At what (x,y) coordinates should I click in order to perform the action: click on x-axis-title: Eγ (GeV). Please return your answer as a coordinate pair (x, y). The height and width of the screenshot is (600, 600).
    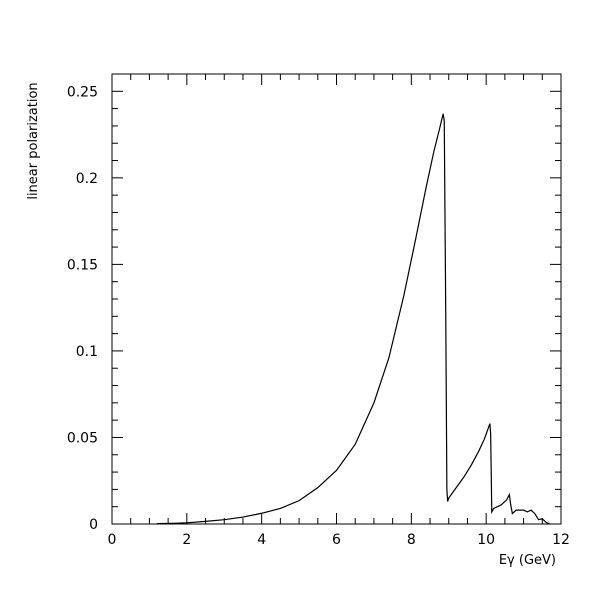
    Looking at the image, I should click on (527, 560).